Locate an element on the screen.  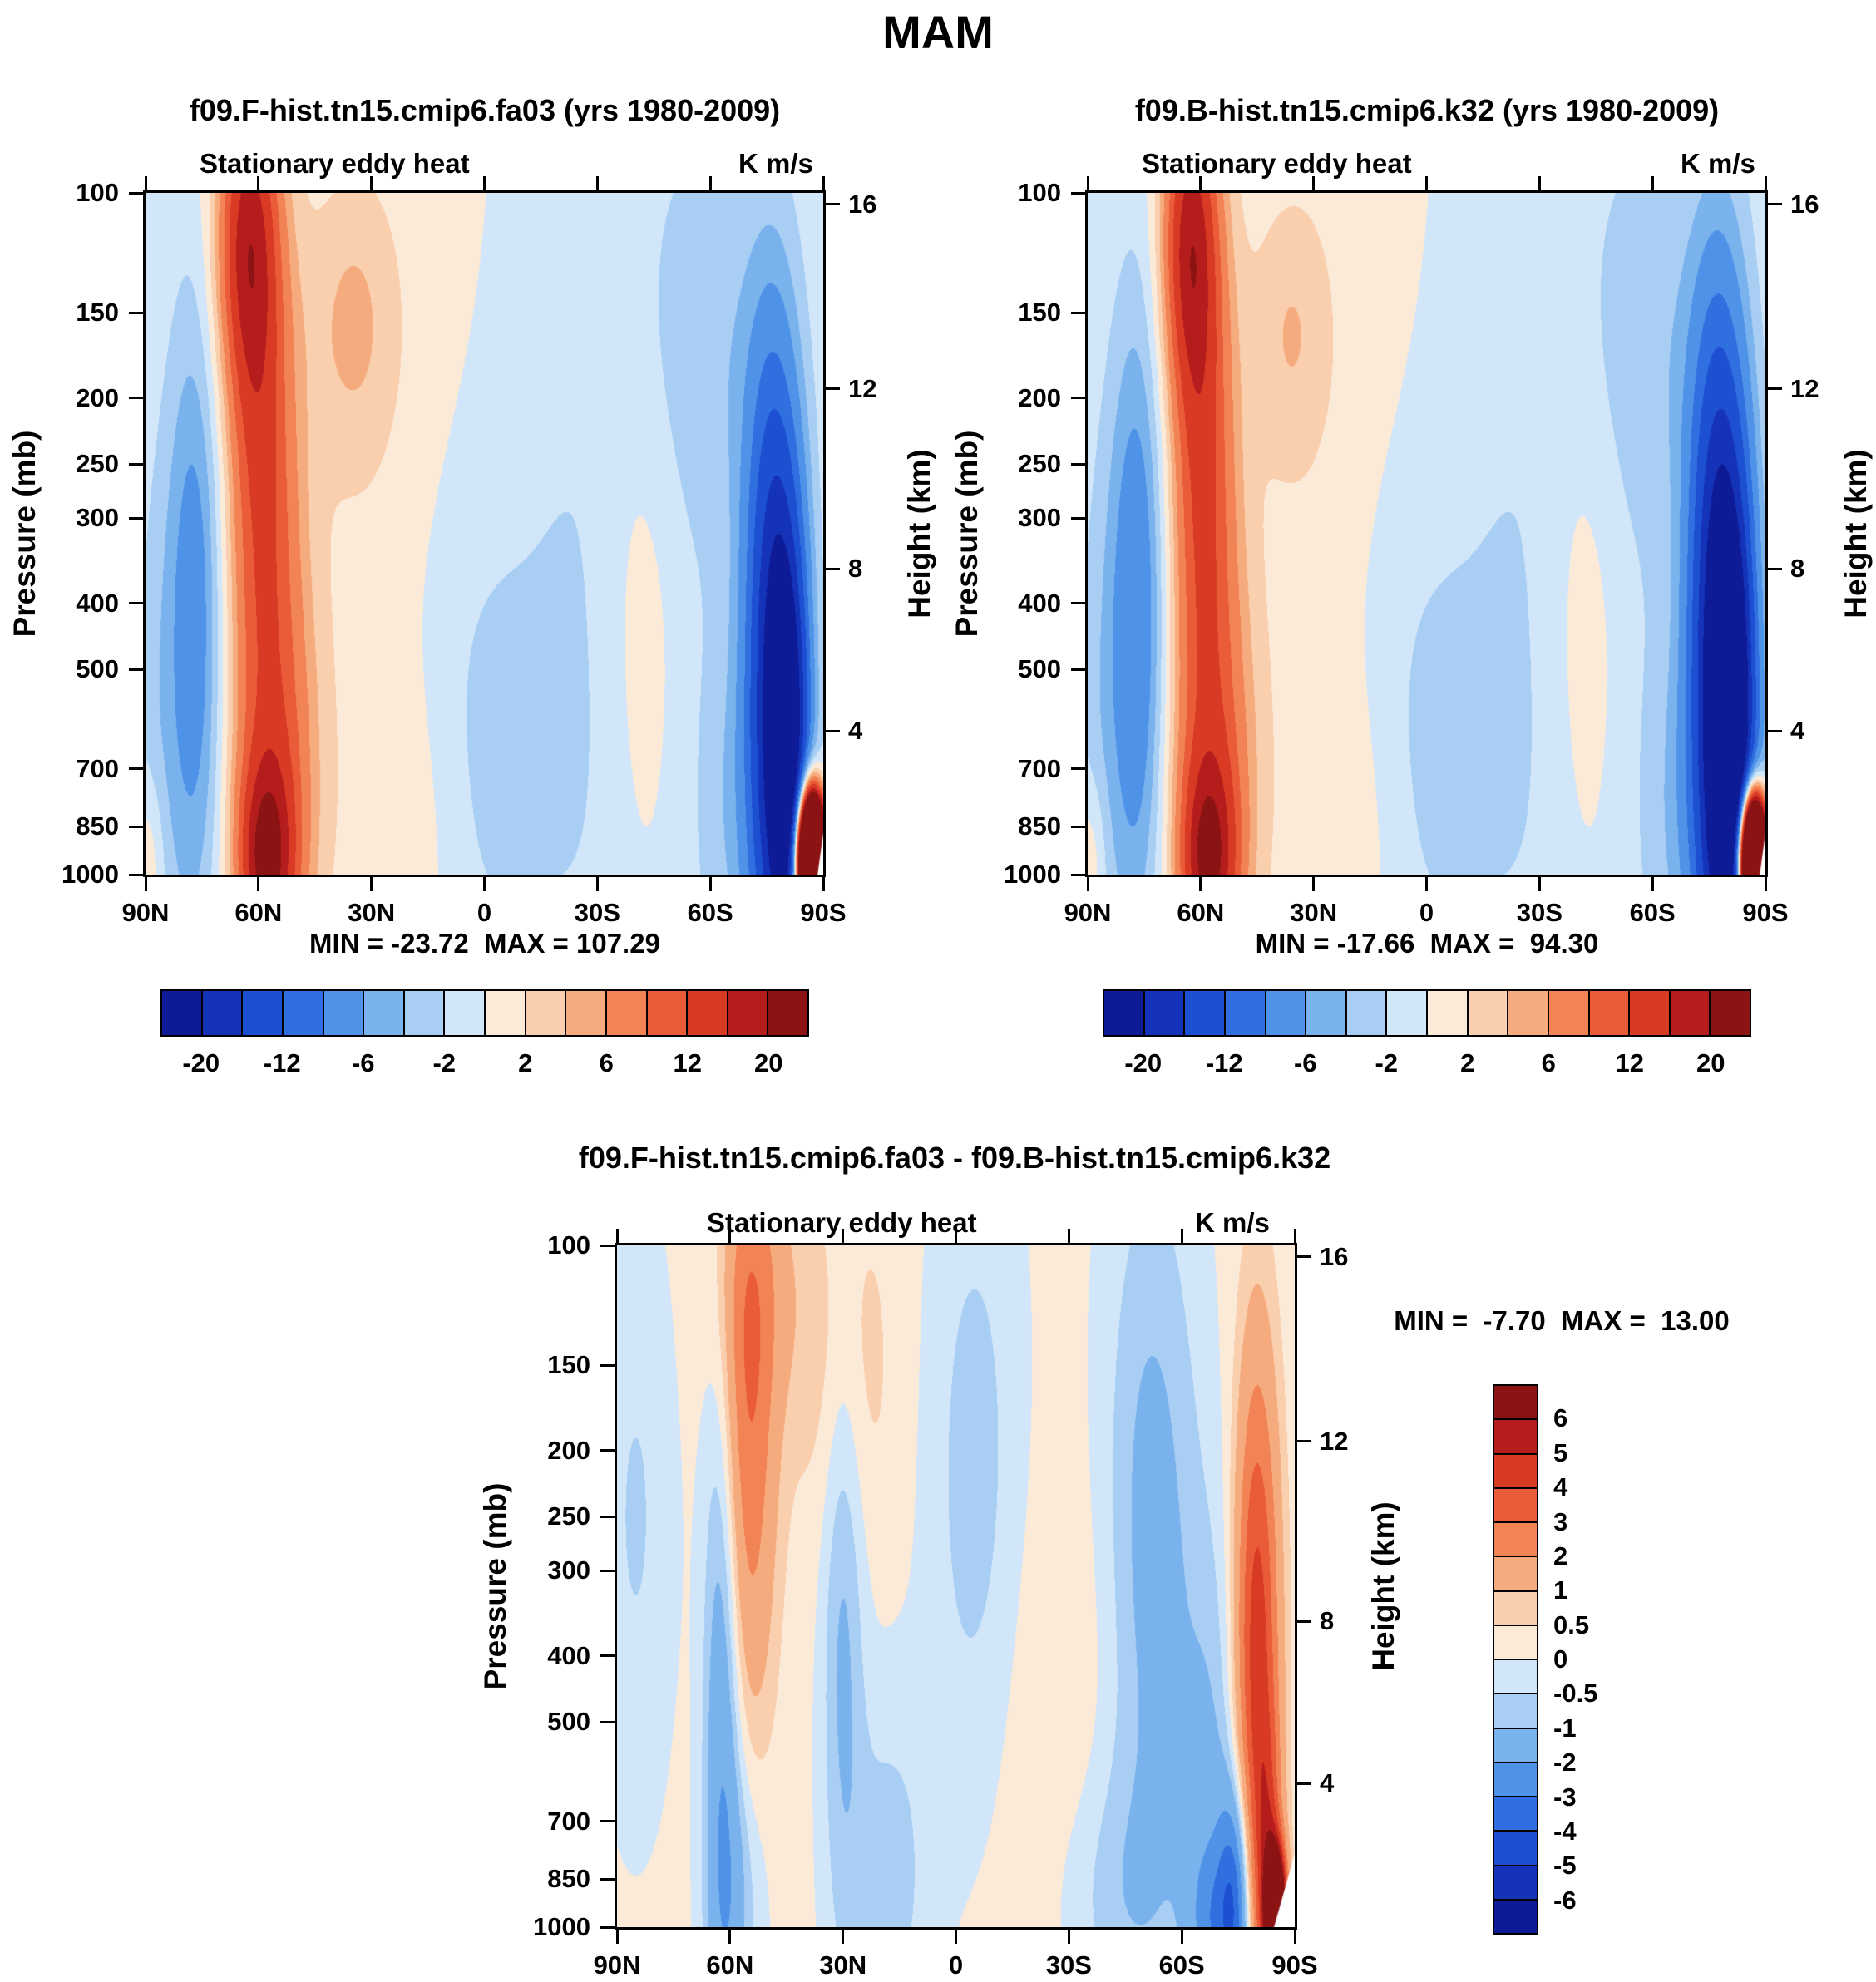
panel-diff-contour-canvas is located at coordinates (956, 1586).